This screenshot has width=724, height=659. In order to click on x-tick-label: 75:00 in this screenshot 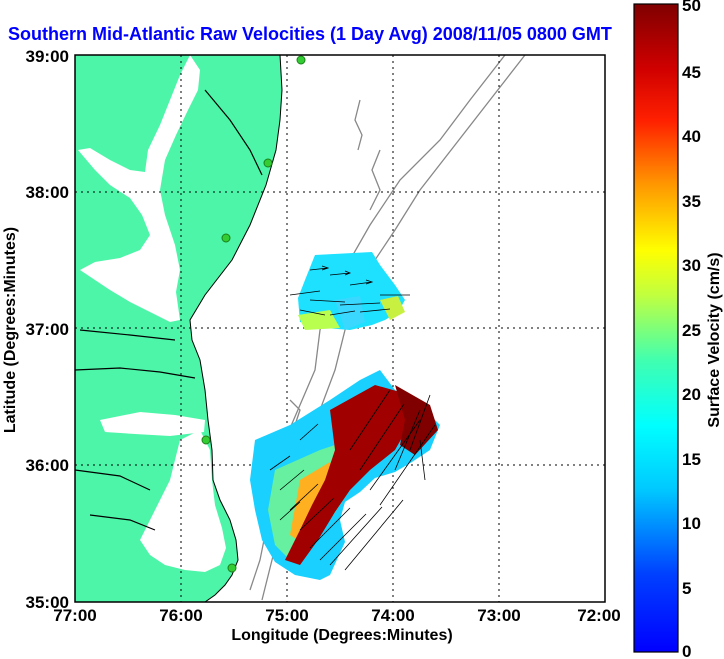, I will do `click(286, 615)`.